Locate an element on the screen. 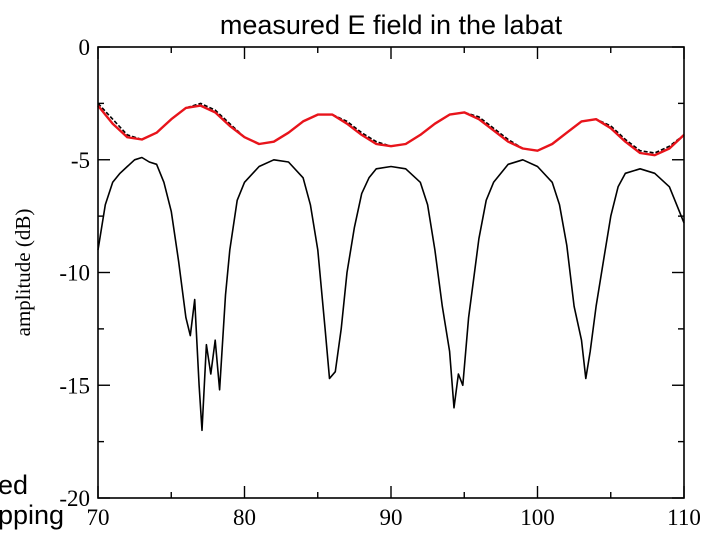 This screenshot has height=540, width=704. x-tick-label: 80 is located at coordinates (244, 517).